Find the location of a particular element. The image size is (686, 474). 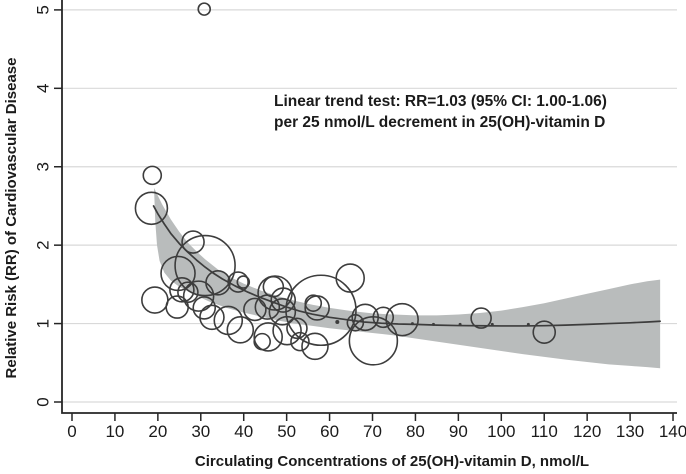

y-tick-label: 2 is located at coordinates (42, 244).